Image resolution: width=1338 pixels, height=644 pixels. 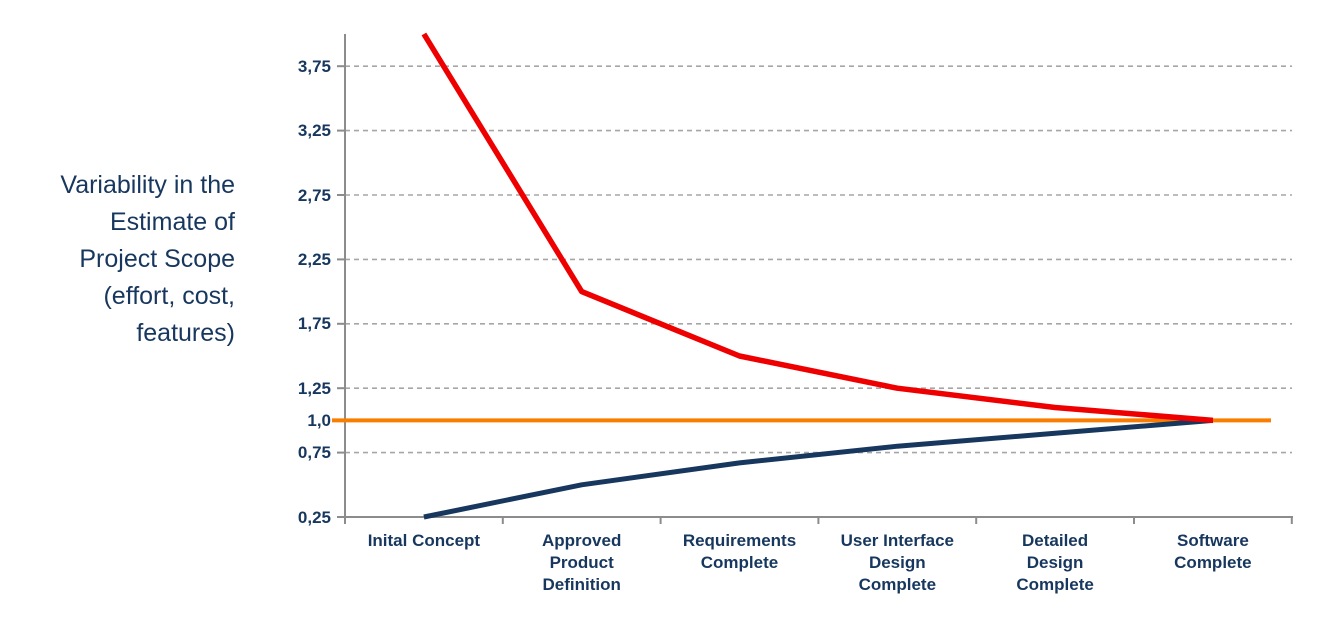 What do you see at coordinates (314, 388) in the screenshot?
I see `y-tick-label: 1,25` at bounding box center [314, 388].